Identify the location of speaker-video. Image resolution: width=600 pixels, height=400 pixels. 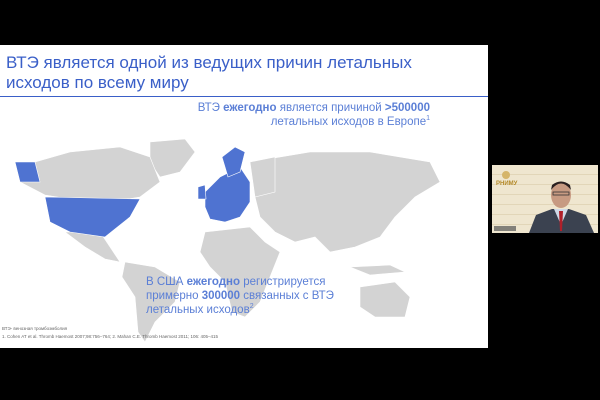
(561, 207).